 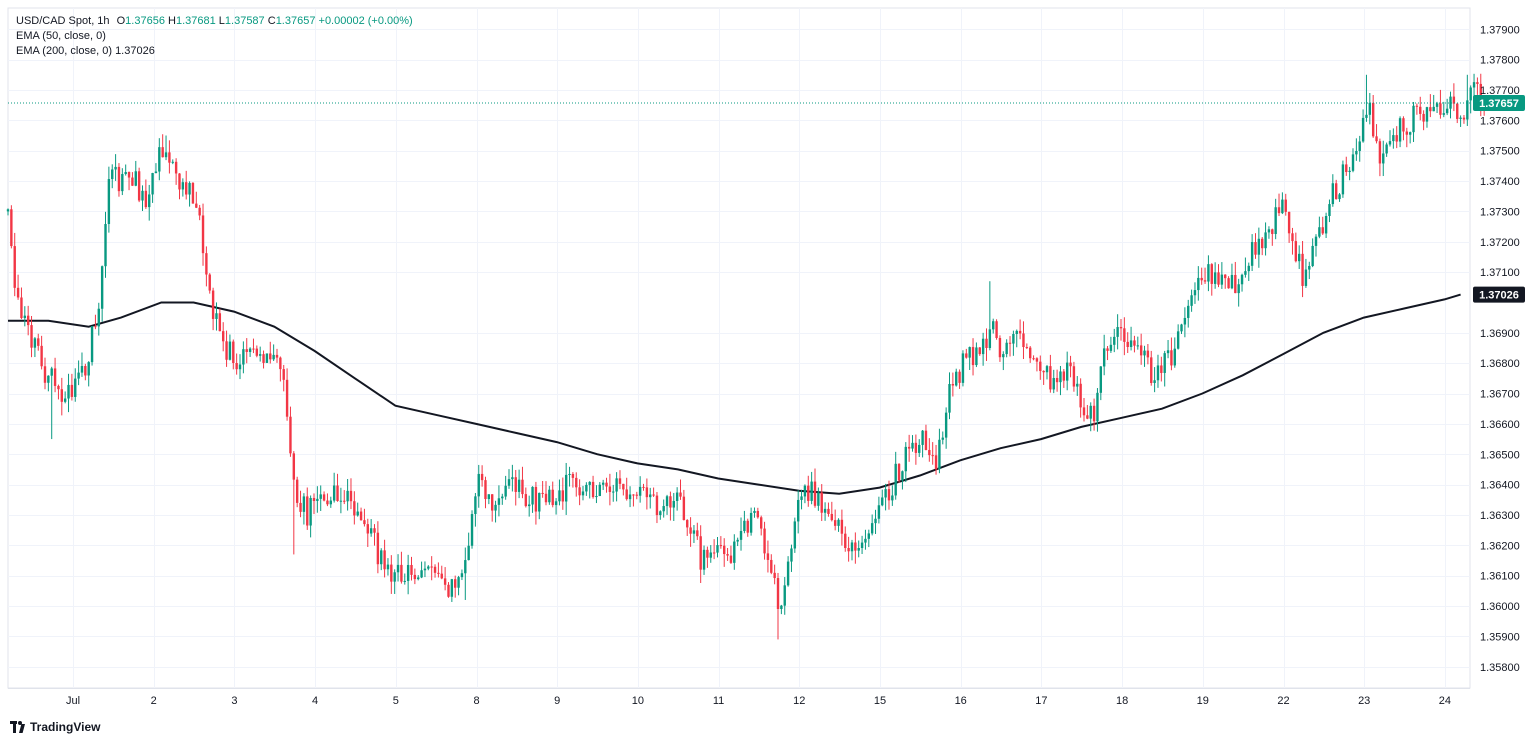 What do you see at coordinates (271, 21) in the screenshot?
I see `close-label: C` at bounding box center [271, 21].